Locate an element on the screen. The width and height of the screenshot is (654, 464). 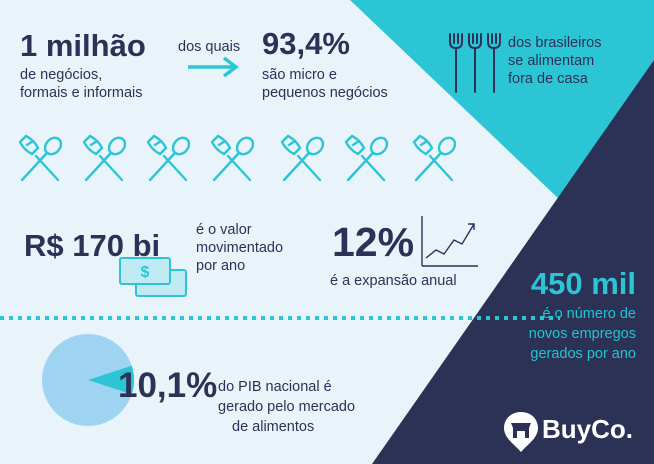
cutlery-row is located at coordinates (239, 157).